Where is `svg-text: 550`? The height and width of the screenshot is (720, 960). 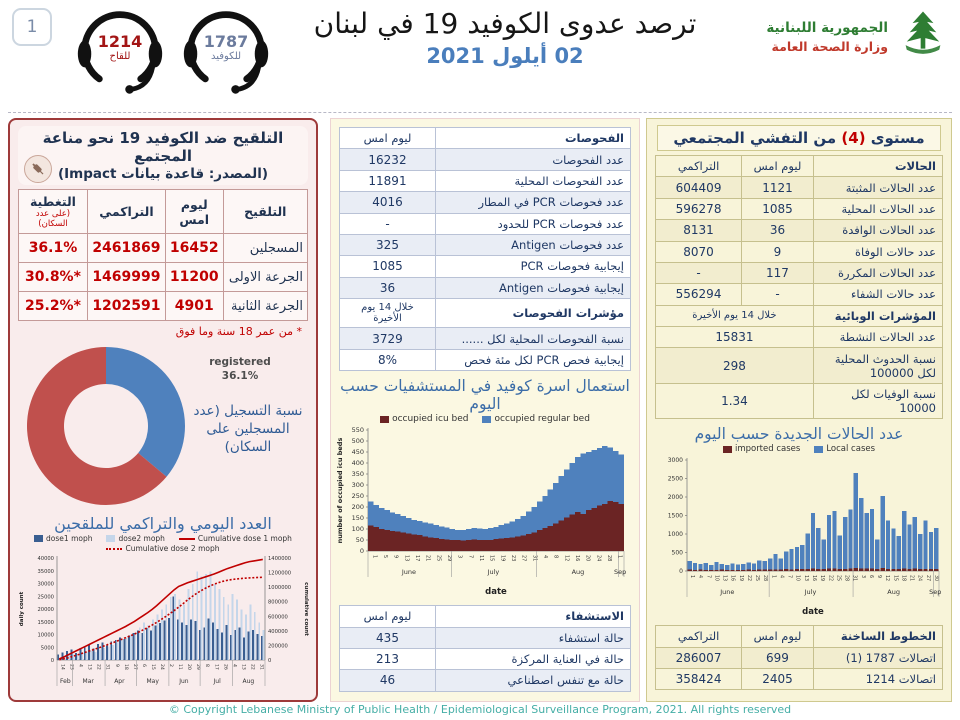 svg-text: 550 is located at coordinates (358, 430).